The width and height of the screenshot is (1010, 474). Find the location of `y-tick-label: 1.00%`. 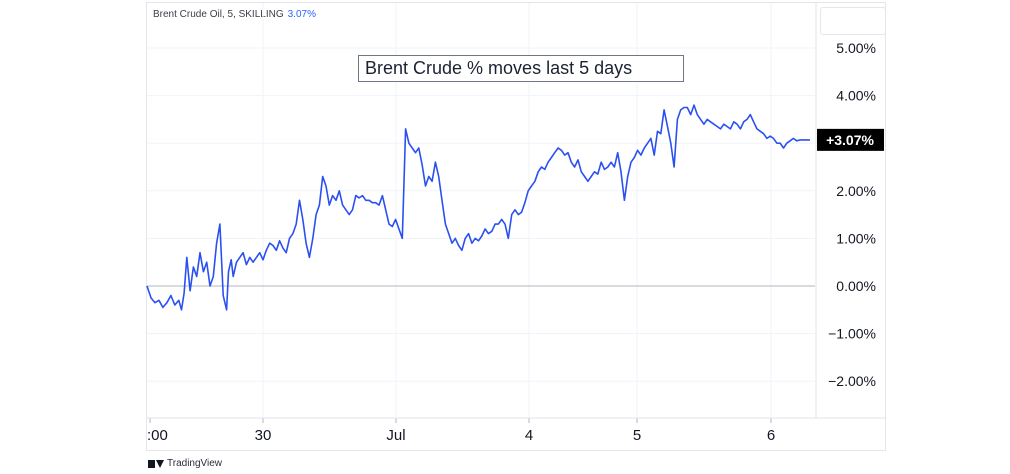

y-tick-label: 1.00% is located at coordinates (856, 238).